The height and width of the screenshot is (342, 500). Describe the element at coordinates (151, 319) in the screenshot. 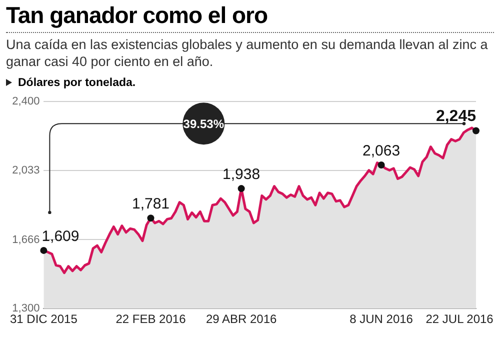

I see `x-tick-label: 22 FEB 2016` at that location.